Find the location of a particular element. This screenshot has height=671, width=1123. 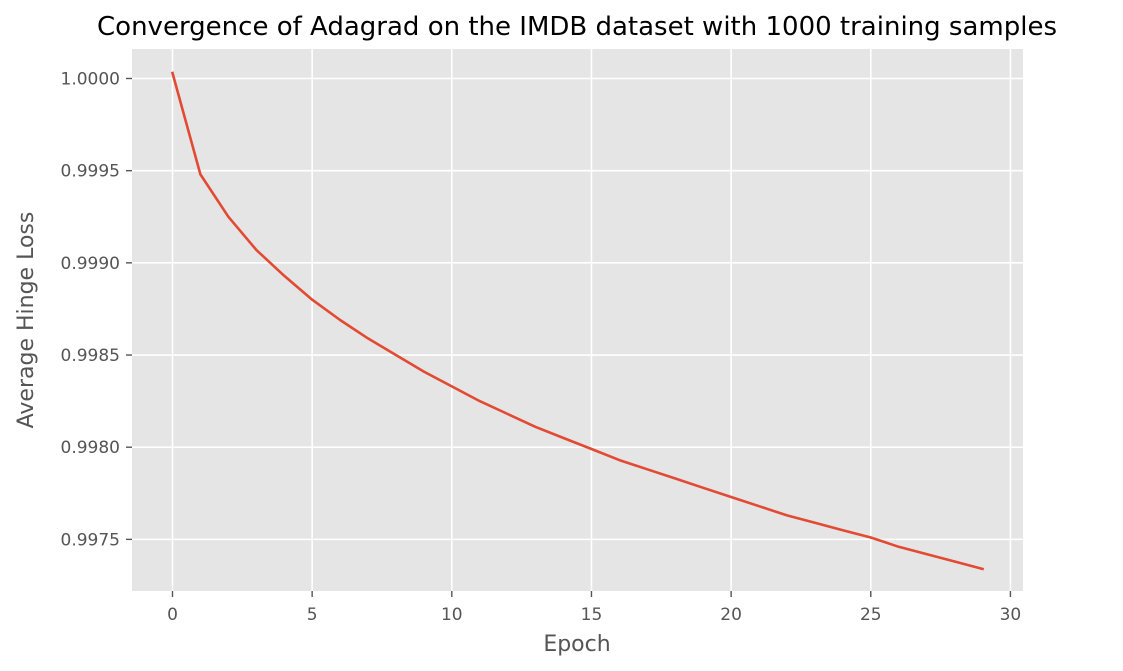

y-tick-label: 0.9995 is located at coordinates (90, 172).